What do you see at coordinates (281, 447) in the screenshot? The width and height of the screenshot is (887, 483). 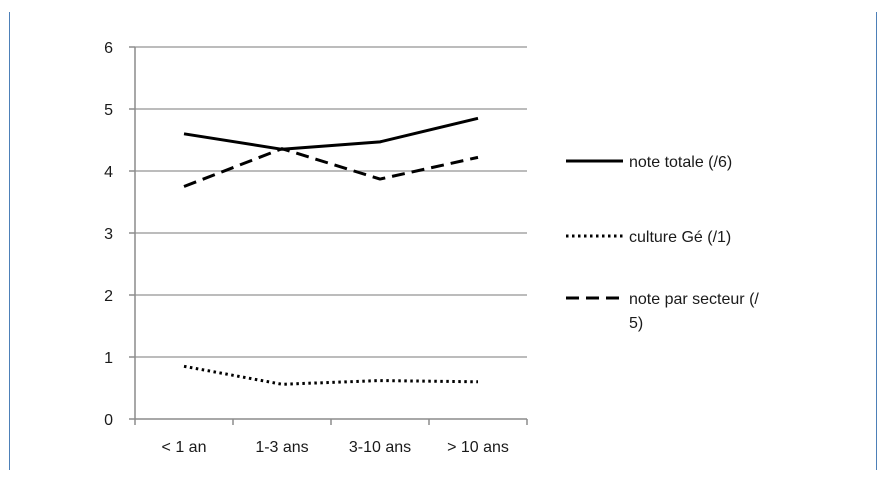 I see `x-tick-label: 1-3 ans` at bounding box center [281, 447].